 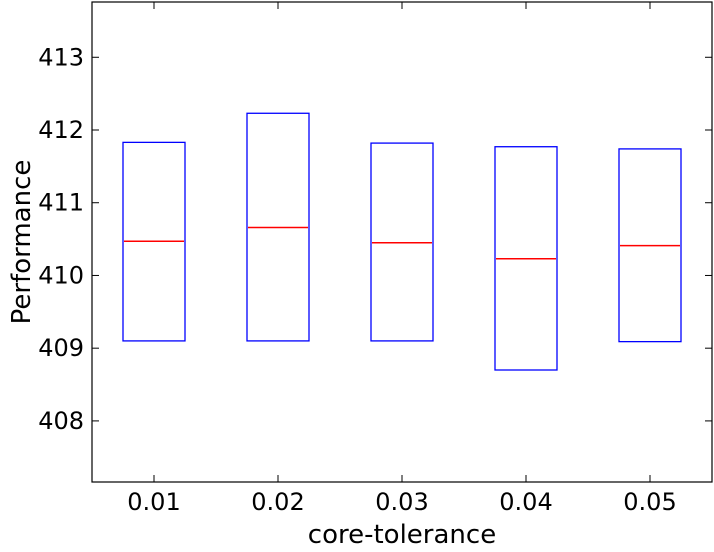 I want to click on x-tick-label: 0.04, so click(x=525, y=502).